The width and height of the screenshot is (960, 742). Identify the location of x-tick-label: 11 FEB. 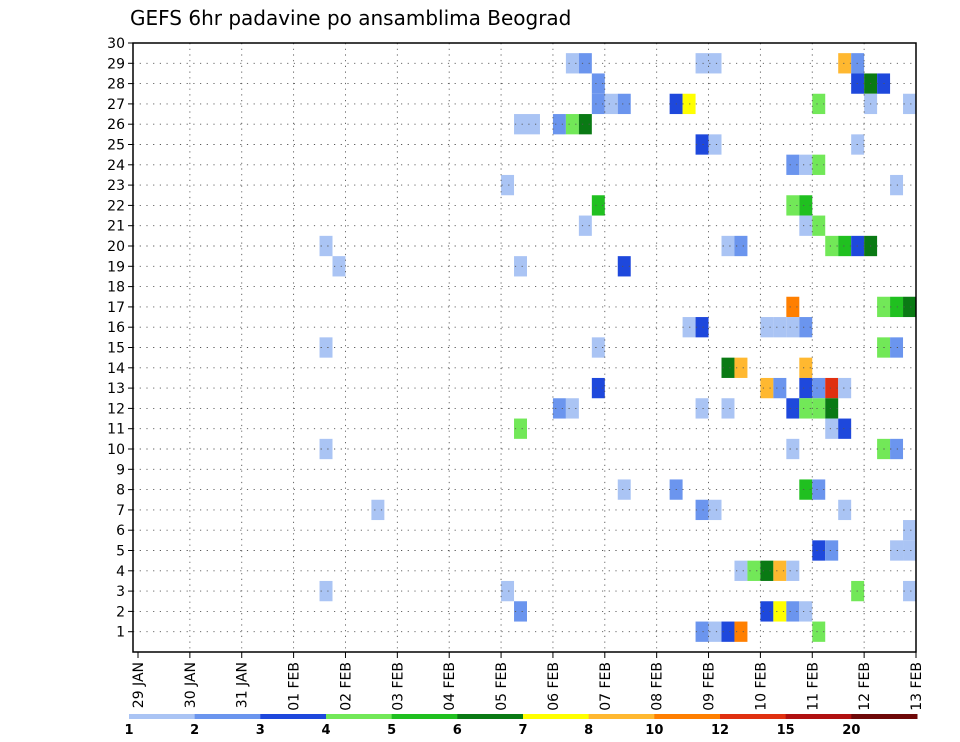
(813, 686).